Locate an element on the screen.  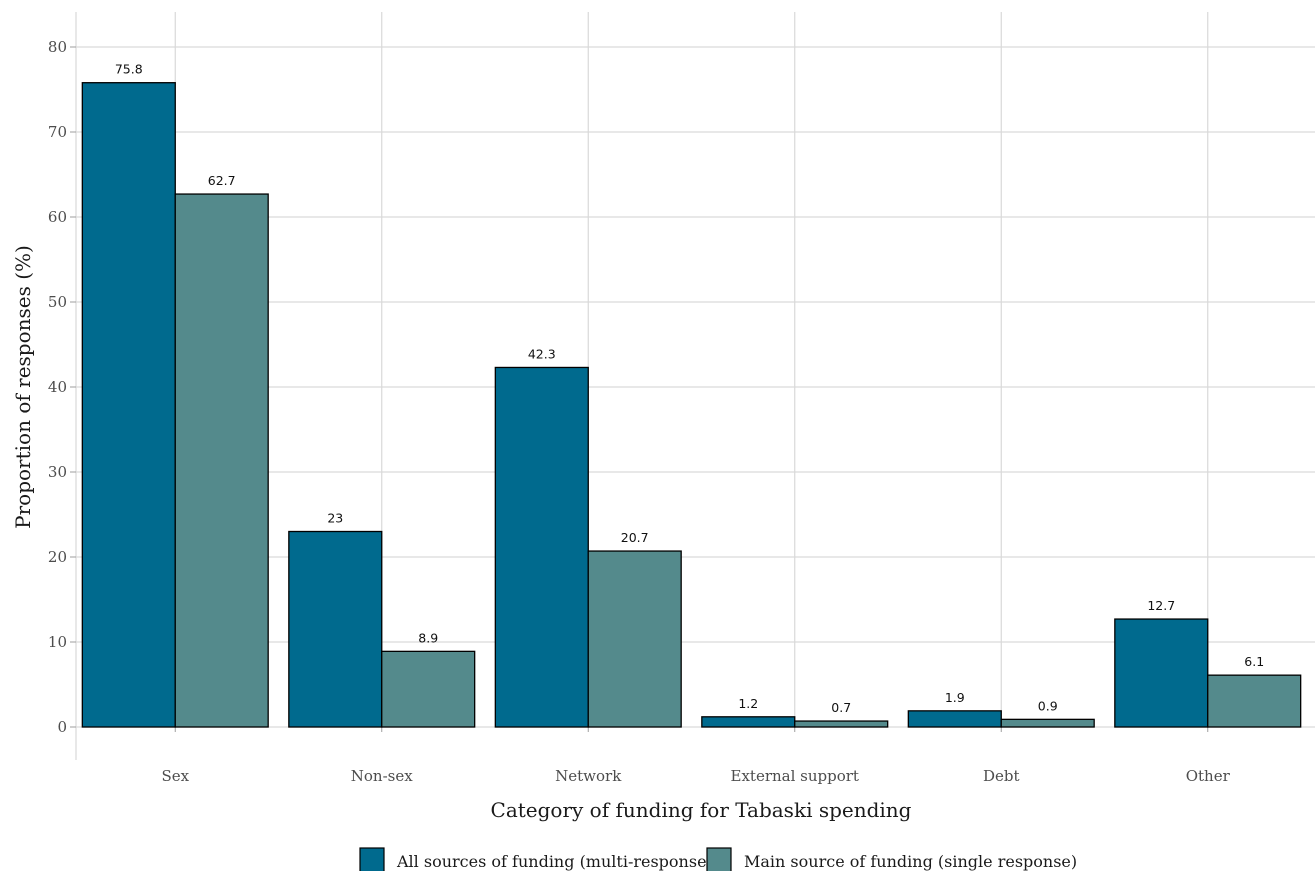
data-label: 42.3 is located at coordinates (542, 353).